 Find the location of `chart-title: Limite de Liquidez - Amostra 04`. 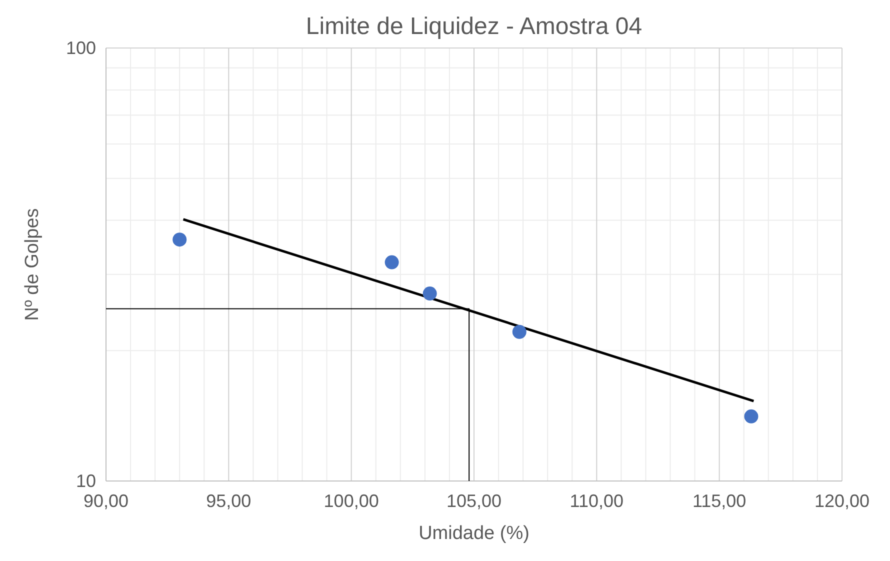

chart-title: Limite de Liquidez - Amostra 04 is located at coordinates (474, 26).